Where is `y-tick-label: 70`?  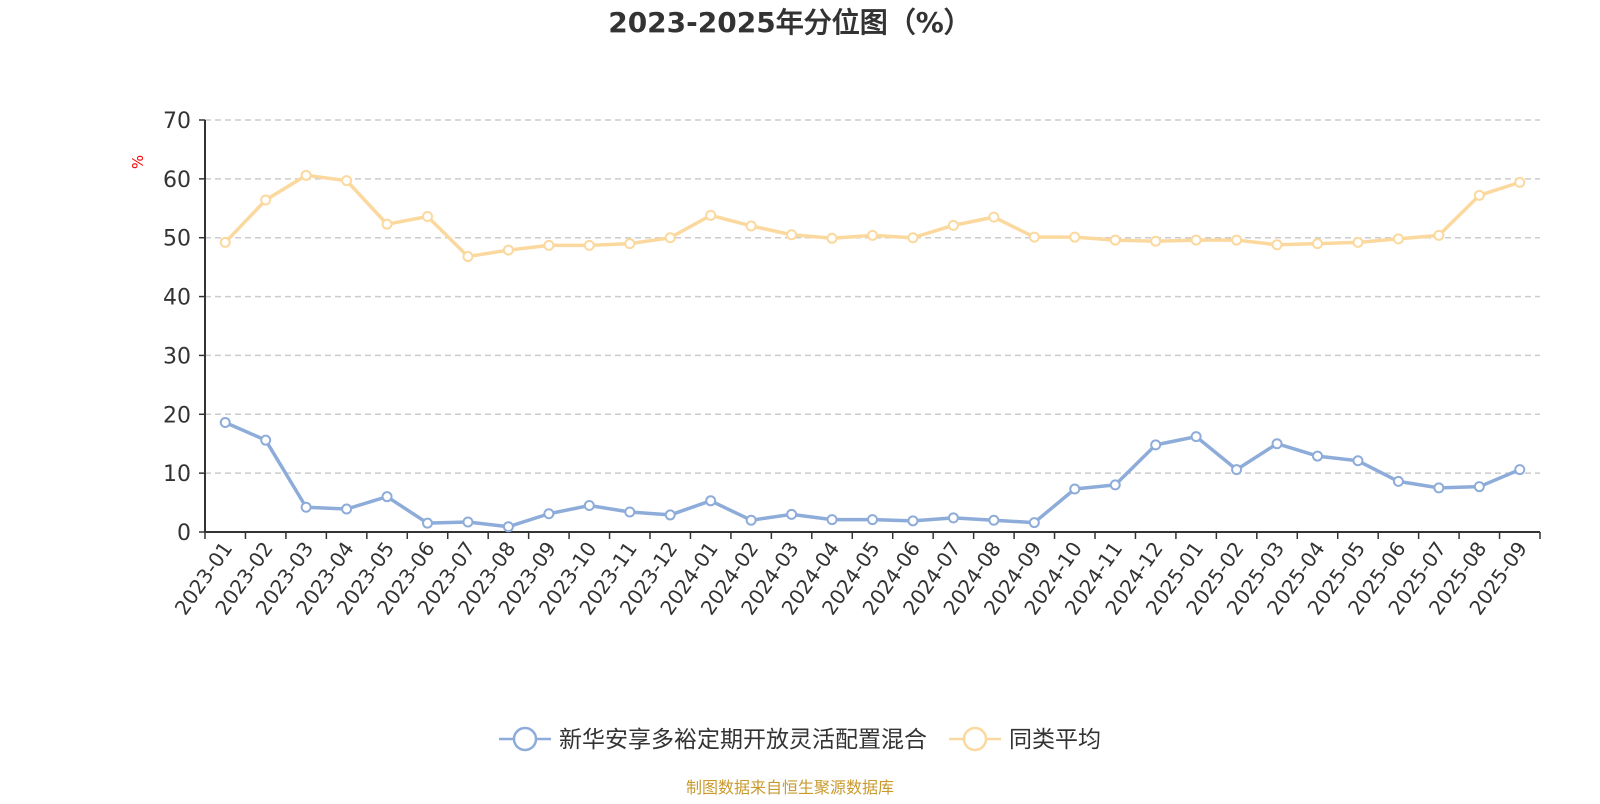
y-tick-label: 70 is located at coordinates (177, 121).